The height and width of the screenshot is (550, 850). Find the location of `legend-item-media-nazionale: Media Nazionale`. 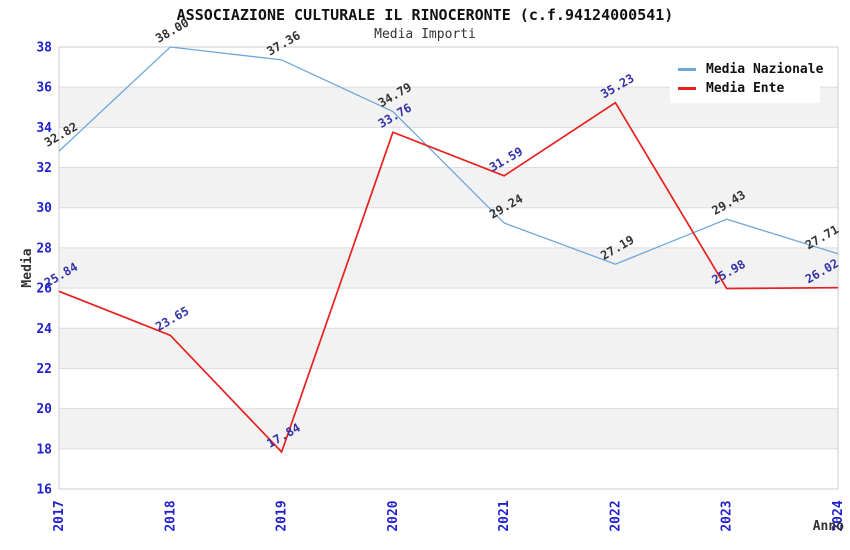

legend-item-media-nazionale: Media Nazionale is located at coordinates (751, 69).